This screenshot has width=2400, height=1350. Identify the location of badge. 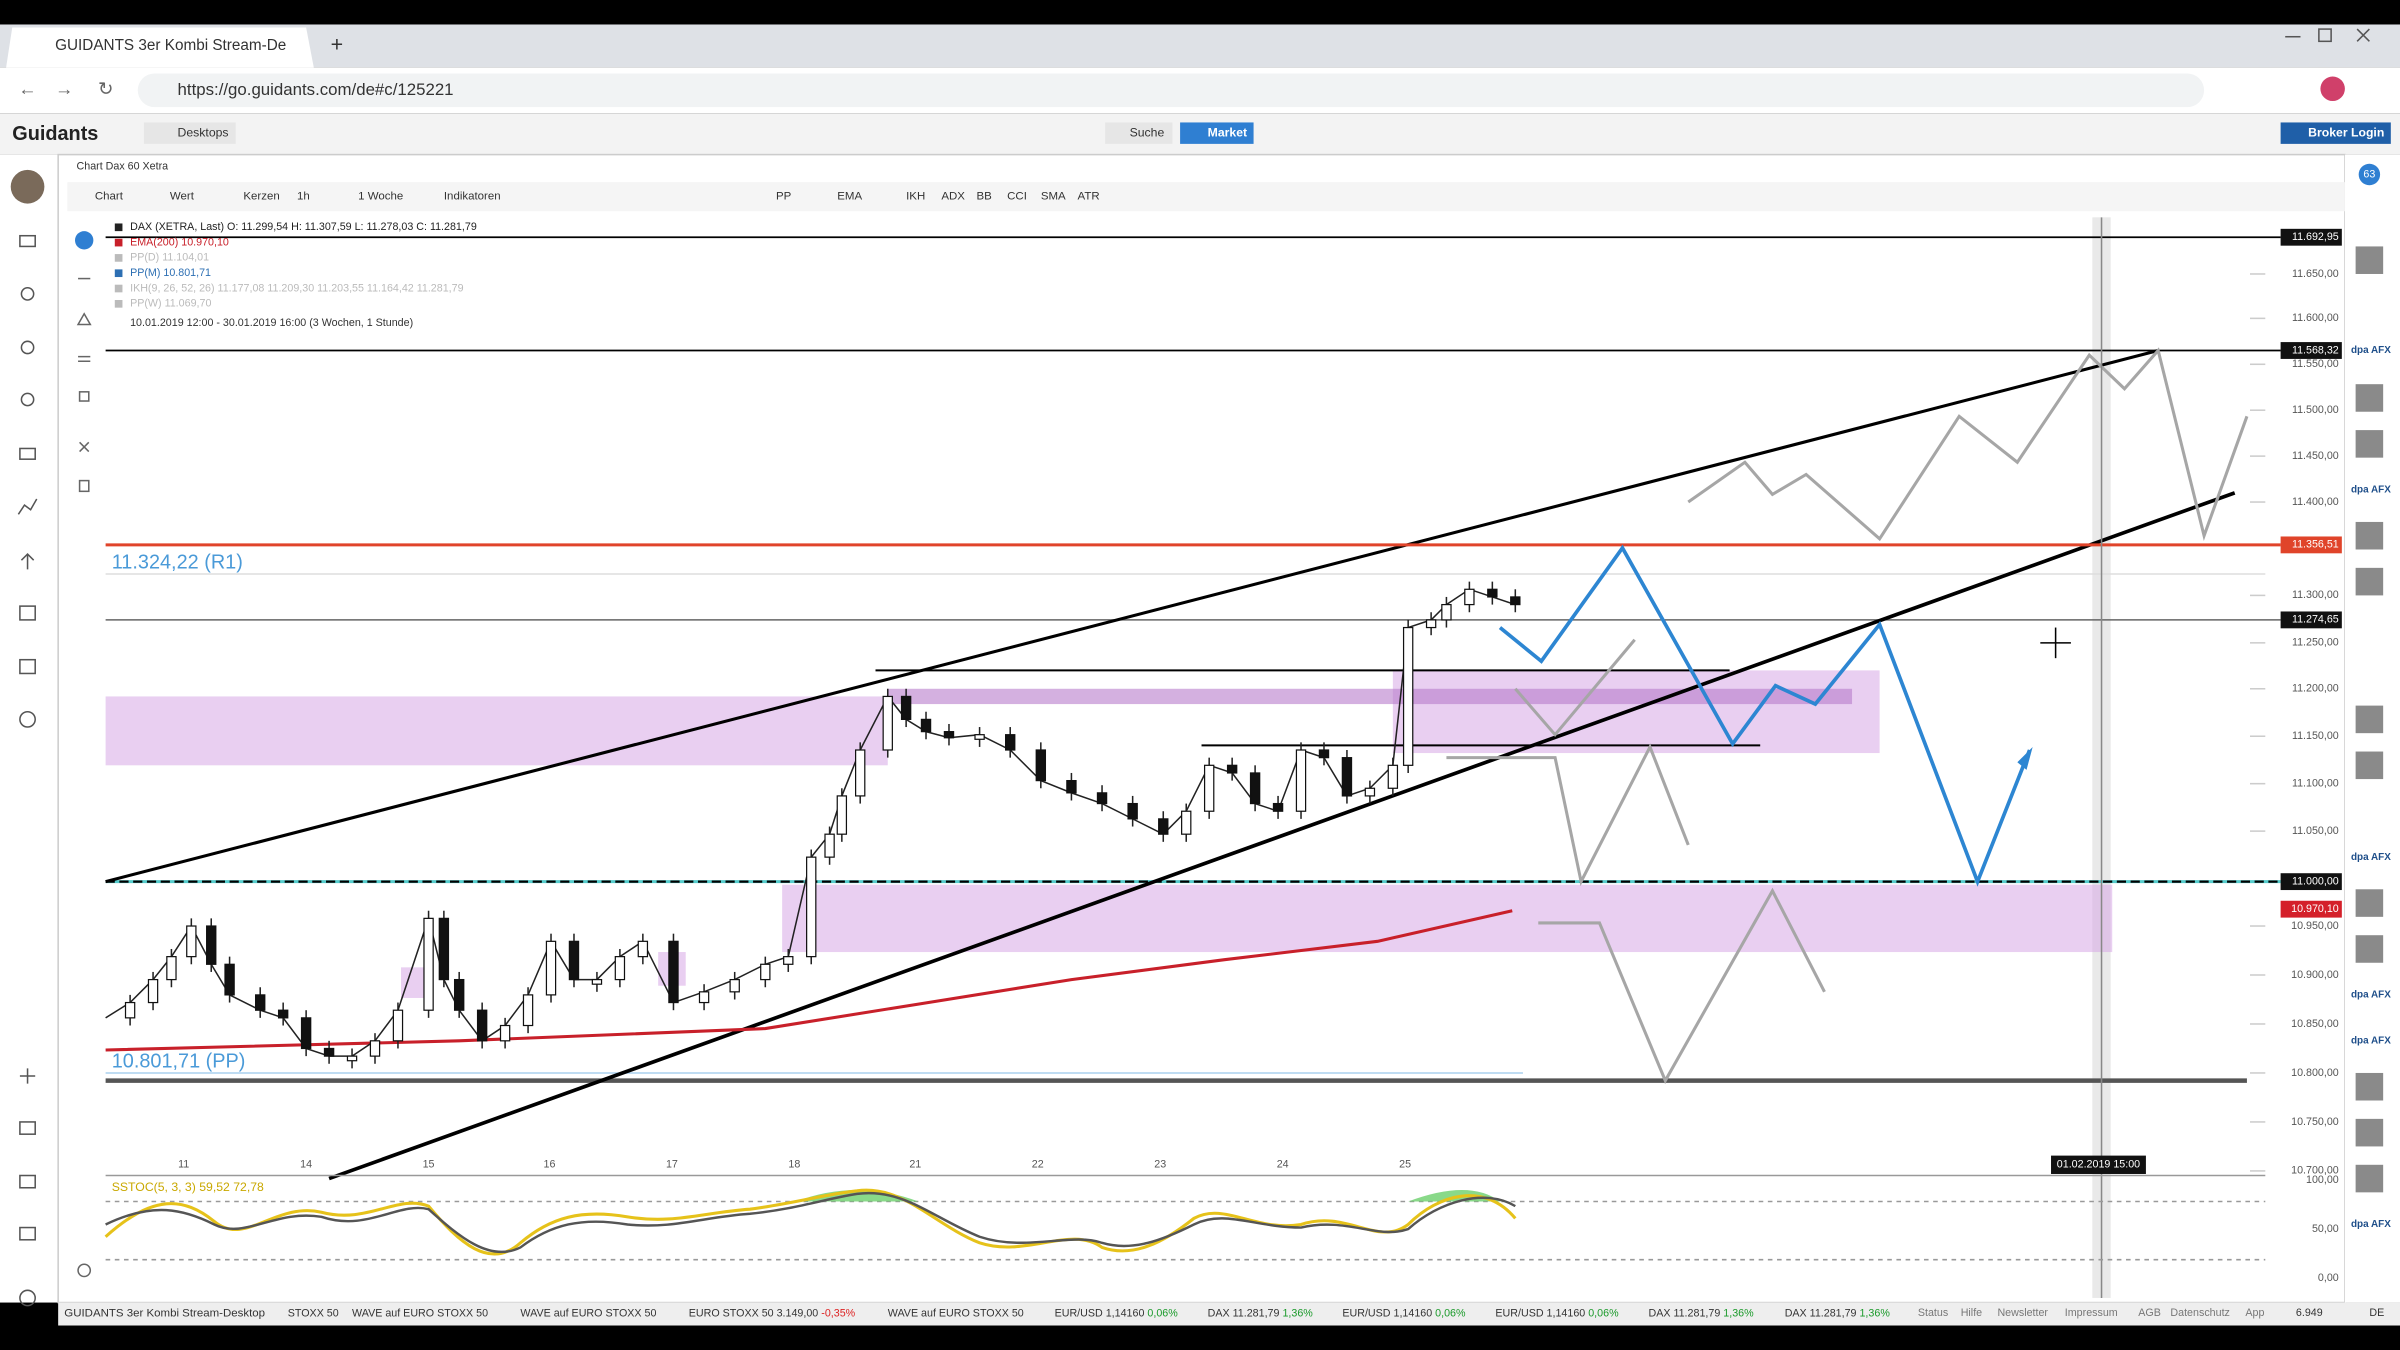
(2369, 174).